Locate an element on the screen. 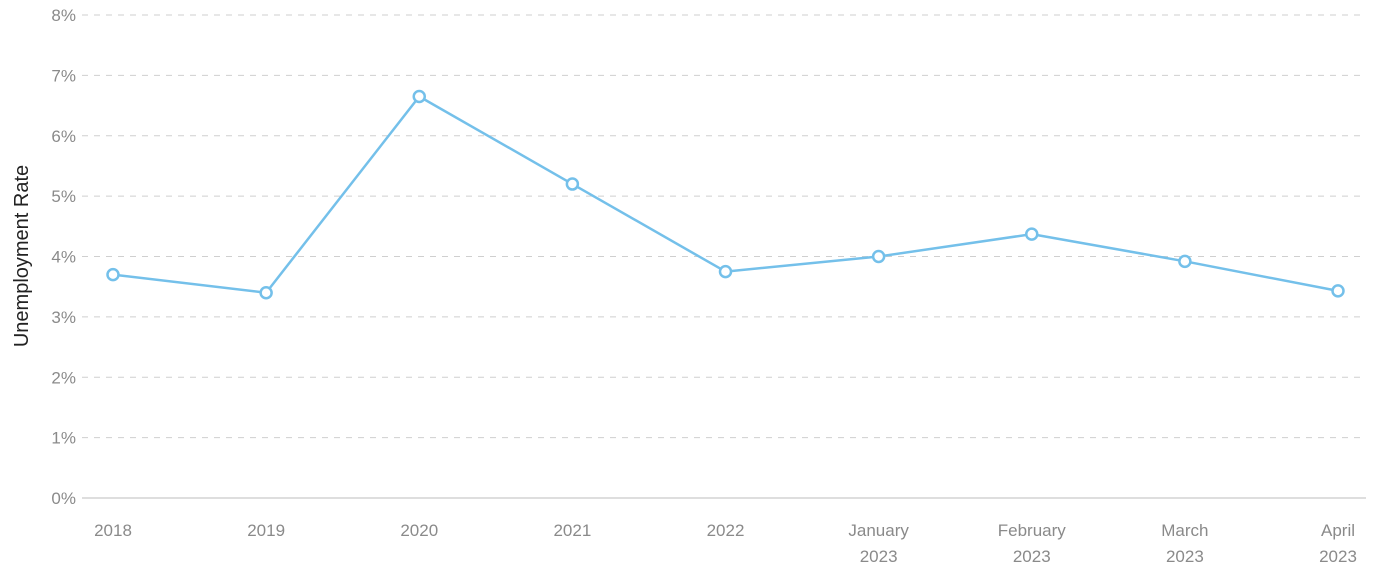 This screenshot has width=1379, height=568. y-tick-label: 0% is located at coordinates (63, 498).